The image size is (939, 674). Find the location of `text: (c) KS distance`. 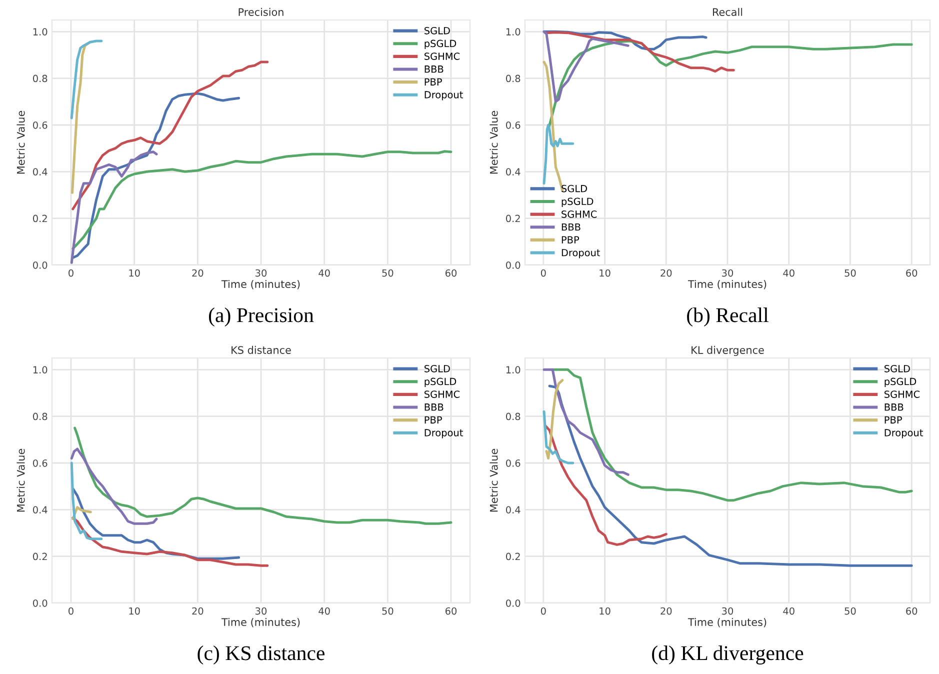

text: (c) KS distance is located at coordinates (261, 655).